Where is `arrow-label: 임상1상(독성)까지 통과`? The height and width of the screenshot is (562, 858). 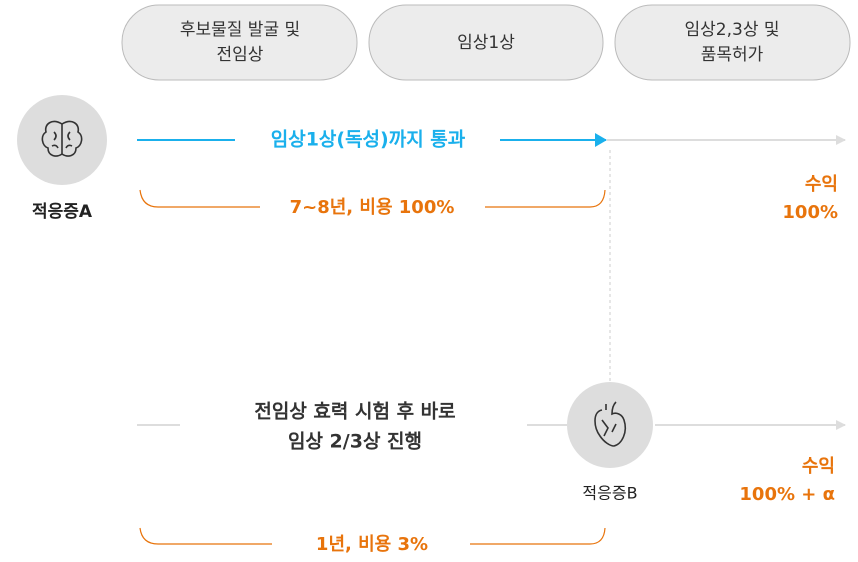 arrow-label: 임상1상(독성)까지 통과 is located at coordinates (368, 140).